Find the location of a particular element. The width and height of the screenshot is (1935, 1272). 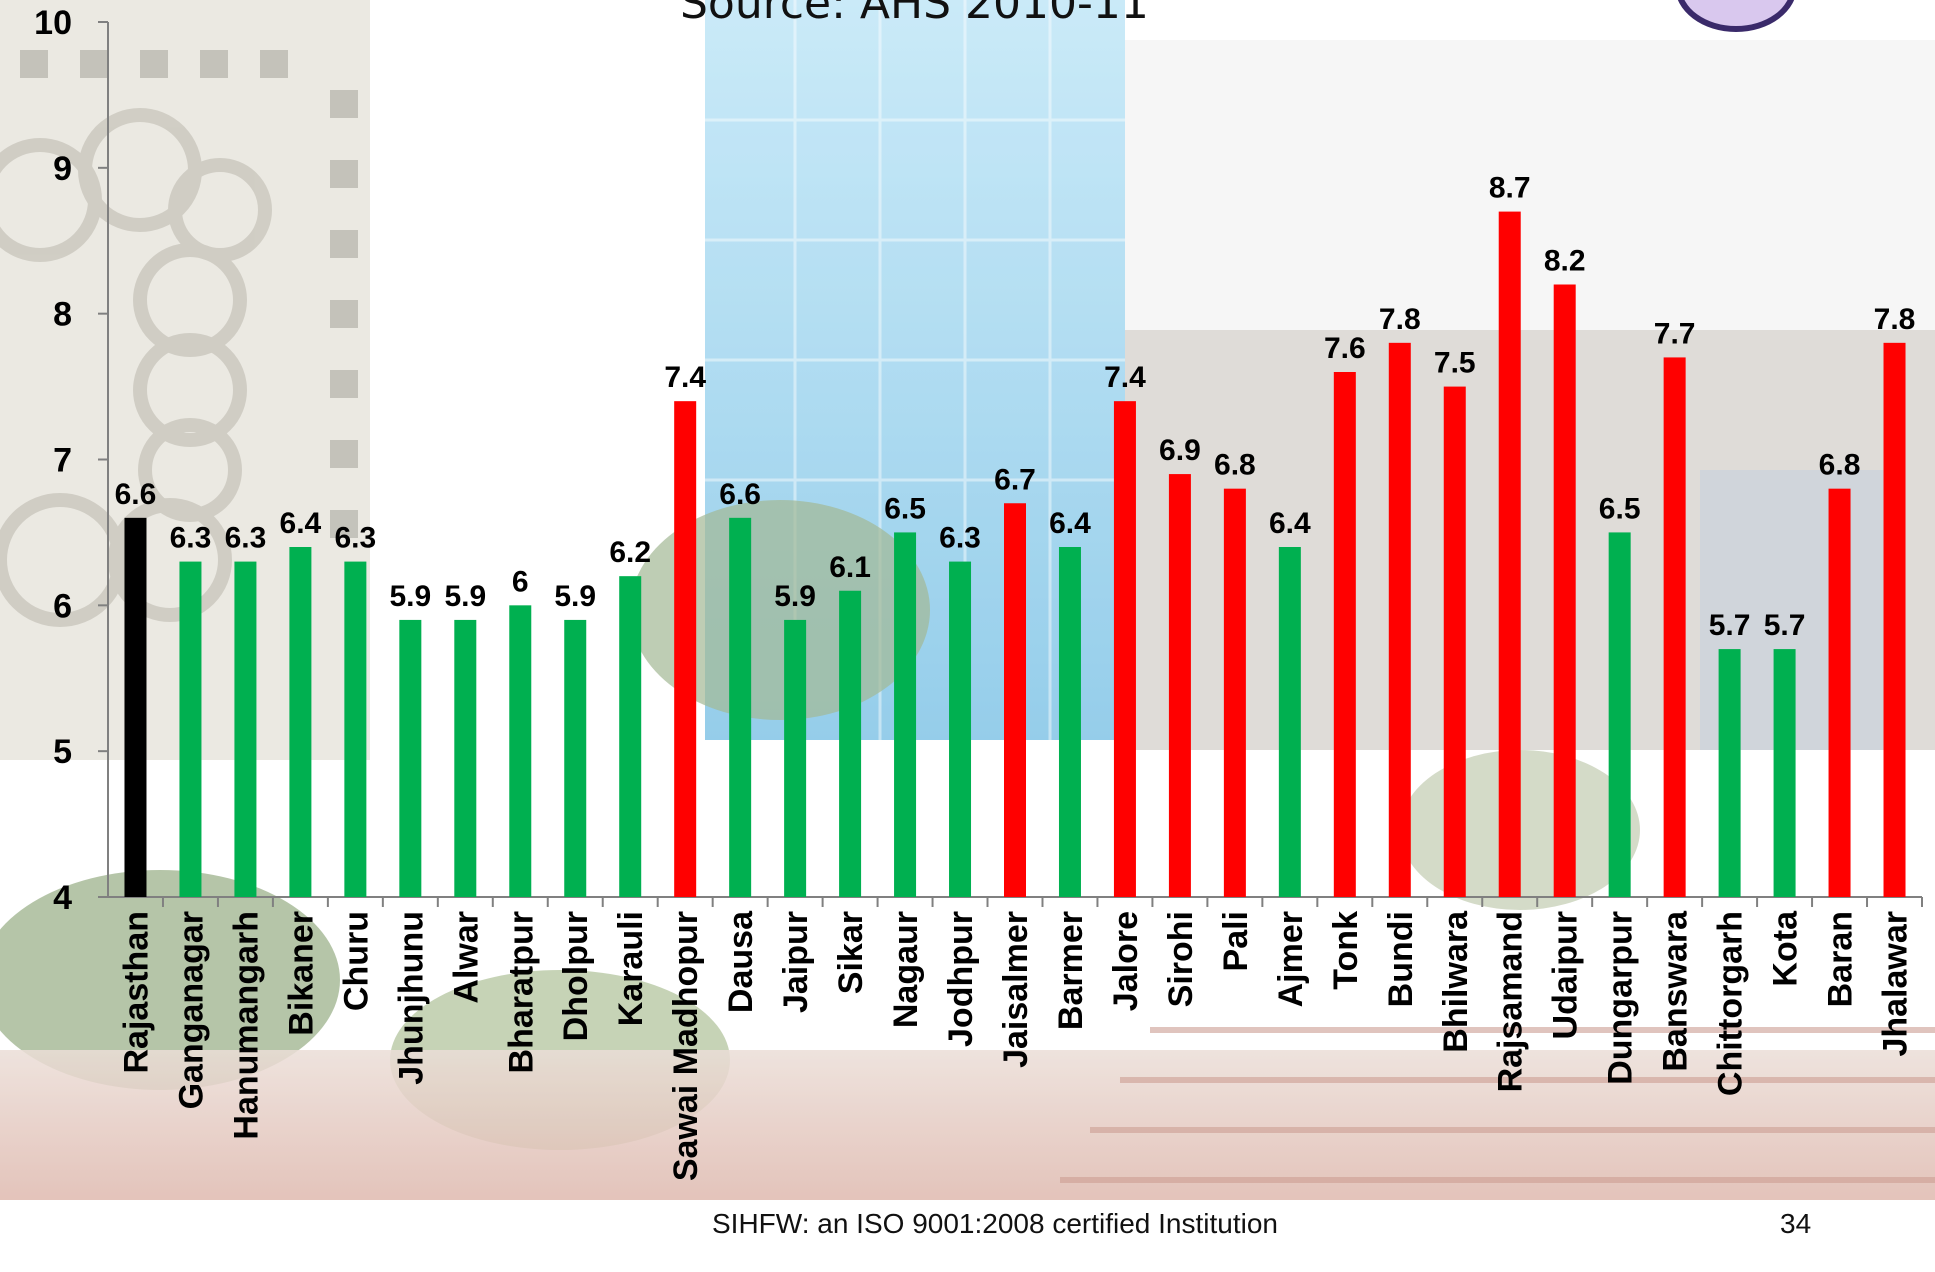

category-label: Sawai Madhopur is located at coordinates (686, 1046).